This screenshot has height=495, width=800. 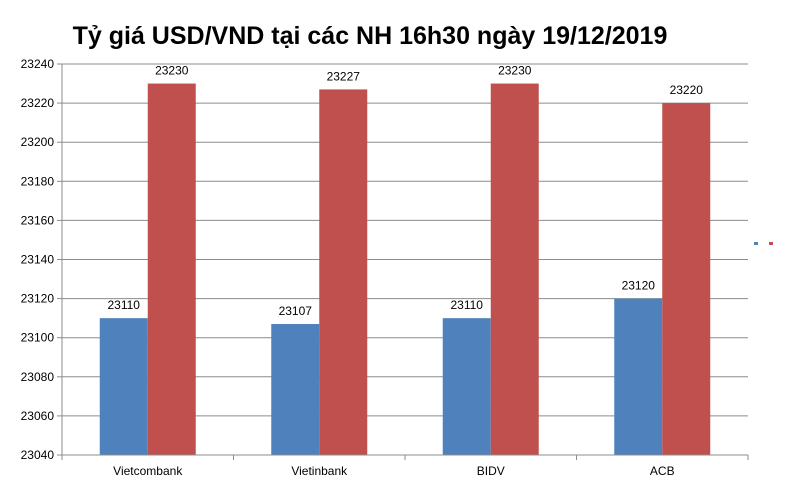 I want to click on y-tick-label: 23200, so click(x=38, y=142).